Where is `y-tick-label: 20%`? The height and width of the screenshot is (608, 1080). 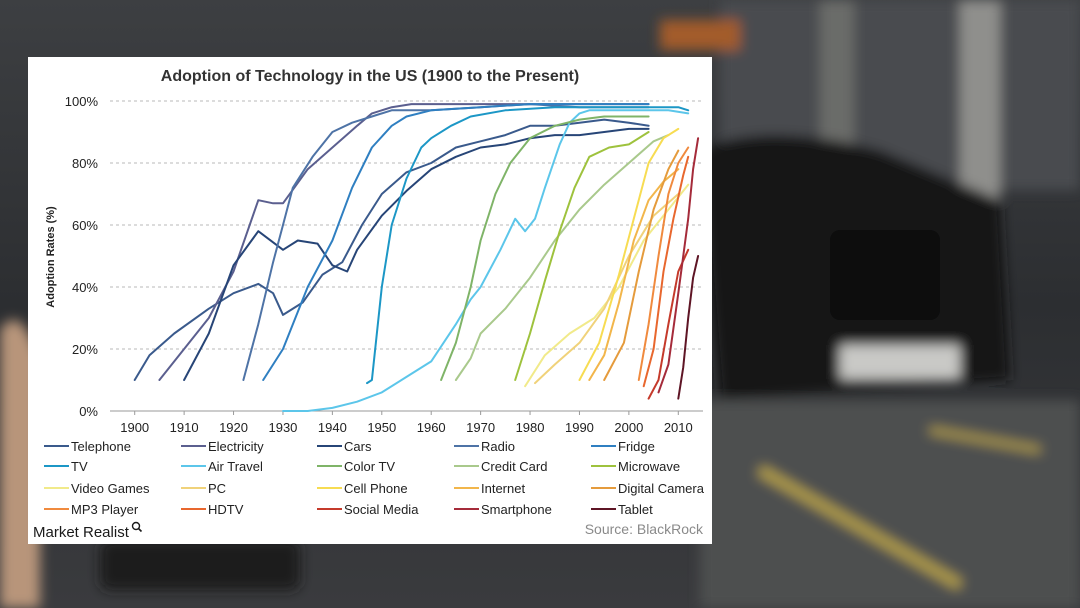
y-tick-label: 20% is located at coordinates (85, 349).